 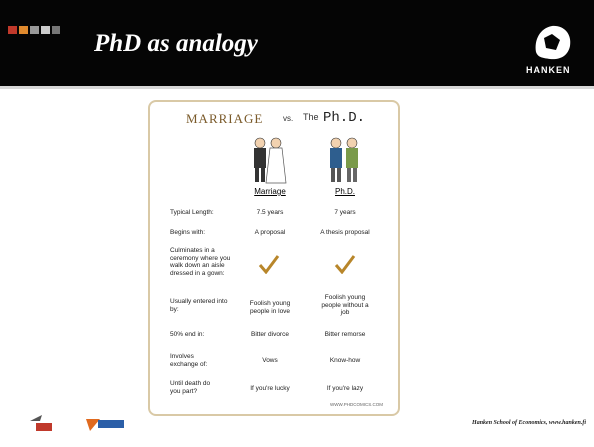 I want to click on column-header: Marriage, so click(x=270, y=191).